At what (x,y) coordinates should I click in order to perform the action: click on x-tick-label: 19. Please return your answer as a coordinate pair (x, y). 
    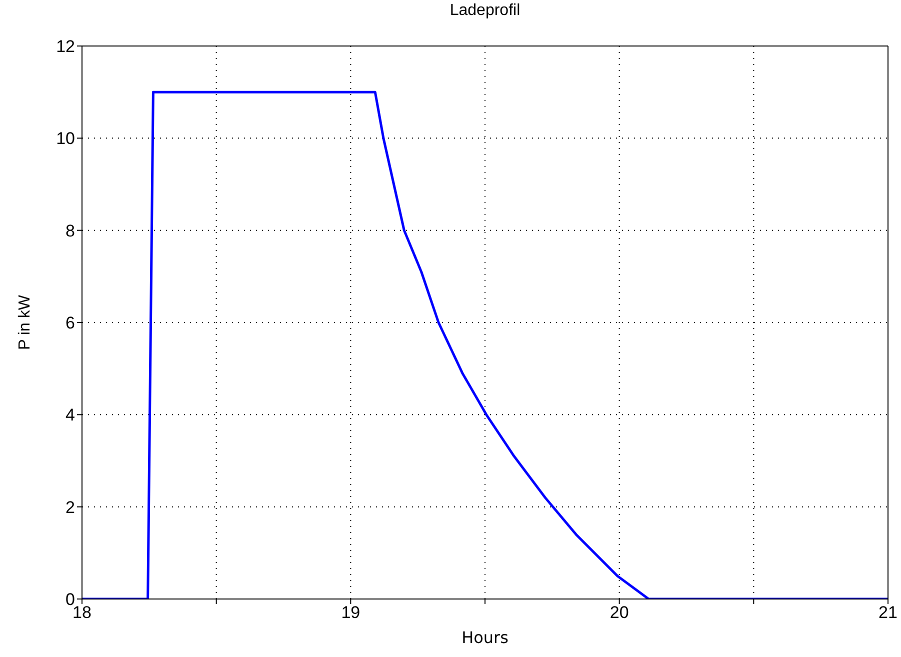
    Looking at the image, I should click on (350, 612).